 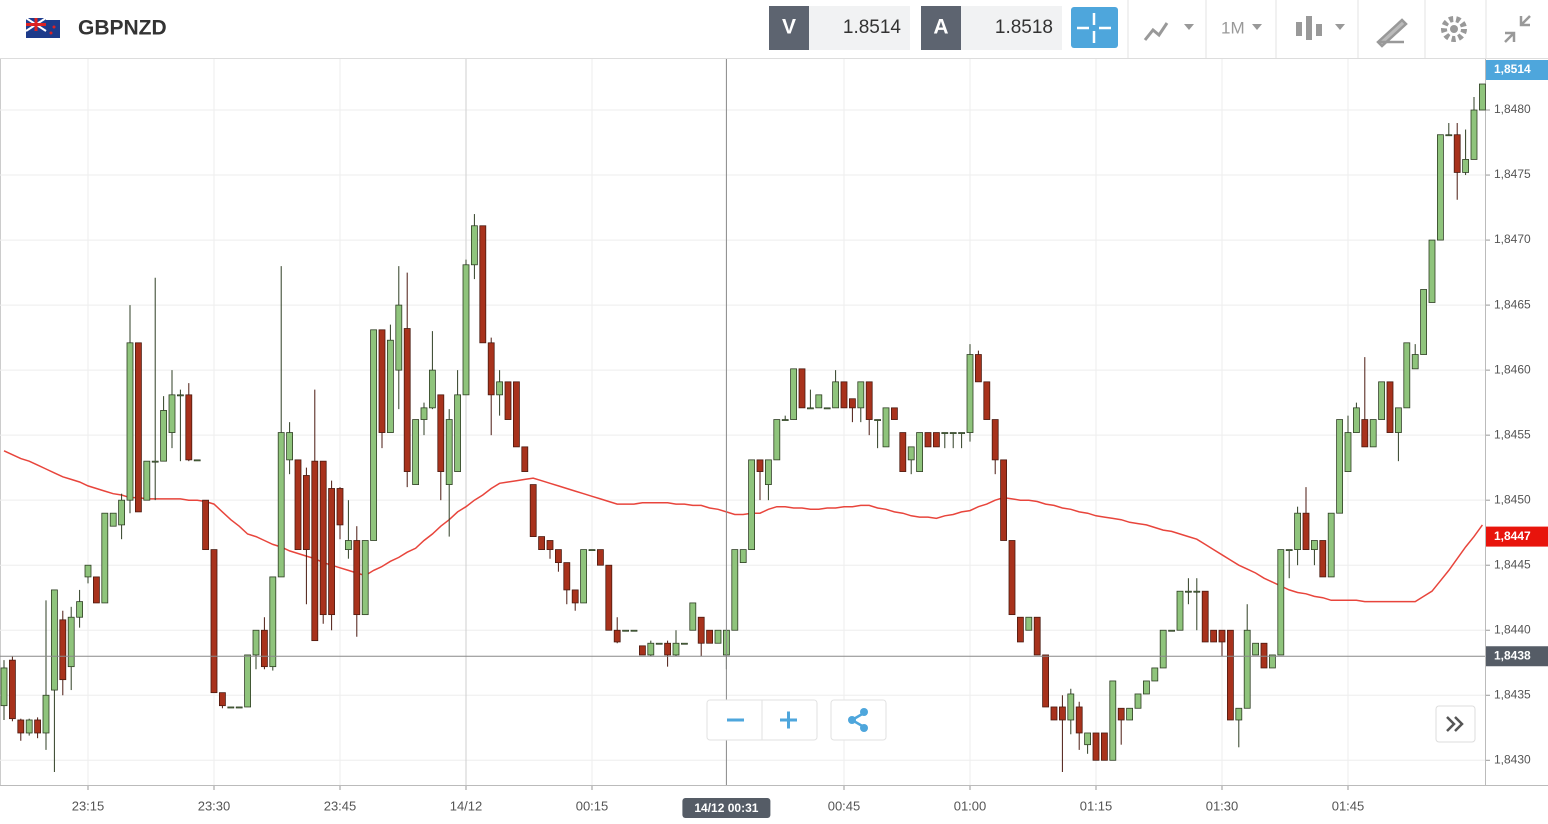 What do you see at coordinates (1512, 536) in the screenshot?
I see `price-marker-label: 1,8447` at bounding box center [1512, 536].